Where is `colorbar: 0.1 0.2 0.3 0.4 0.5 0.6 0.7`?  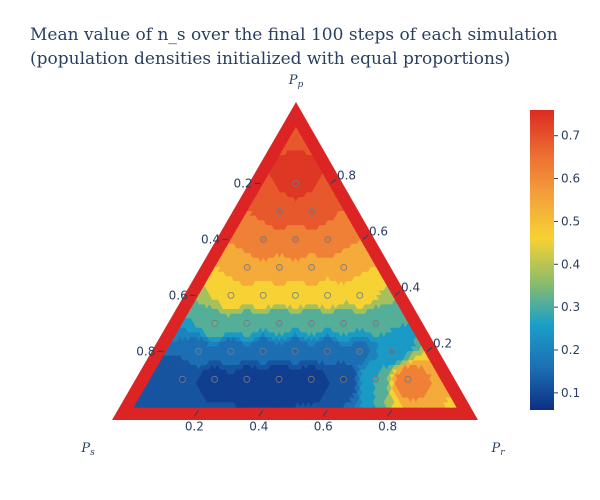
colorbar: 0.1 0.2 0.3 0.4 0.5 0.6 0.7 is located at coordinates (555, 260).